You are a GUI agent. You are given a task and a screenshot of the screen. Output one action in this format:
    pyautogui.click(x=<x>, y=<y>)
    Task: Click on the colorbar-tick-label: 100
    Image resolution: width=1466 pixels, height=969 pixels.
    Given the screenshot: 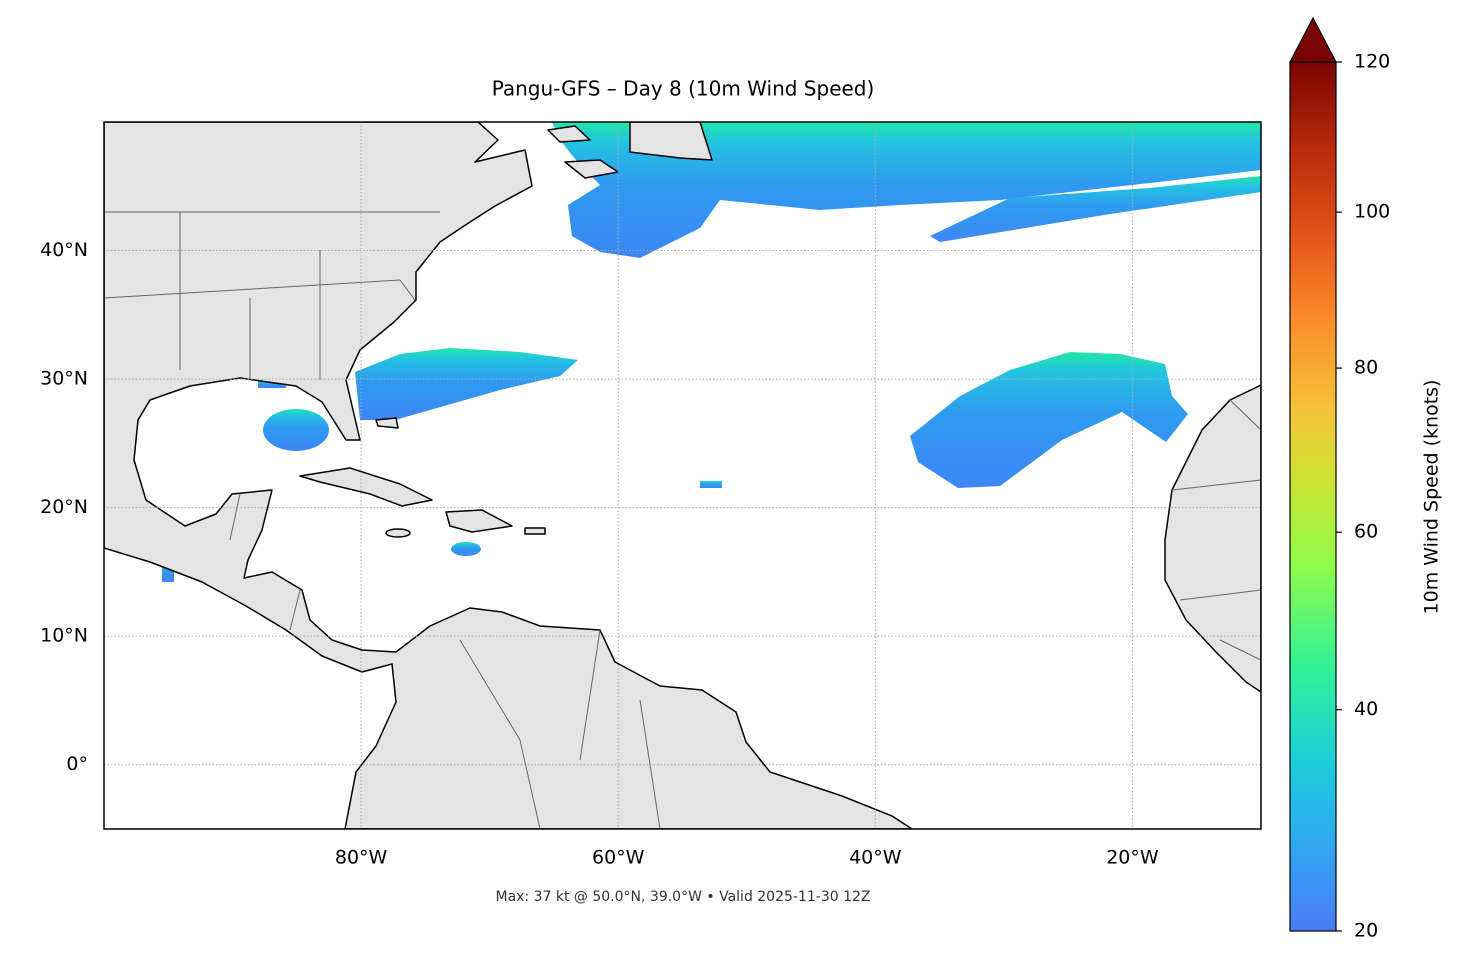 What is the action you would take?
    pyautogui.click(x=1372, y=212)
    